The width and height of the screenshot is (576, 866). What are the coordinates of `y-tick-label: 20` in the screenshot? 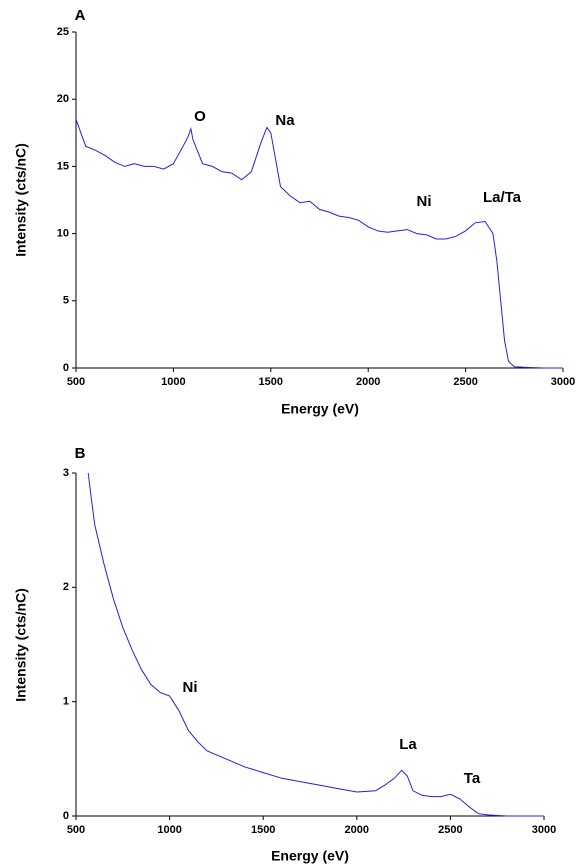 It's located at (63, 99).